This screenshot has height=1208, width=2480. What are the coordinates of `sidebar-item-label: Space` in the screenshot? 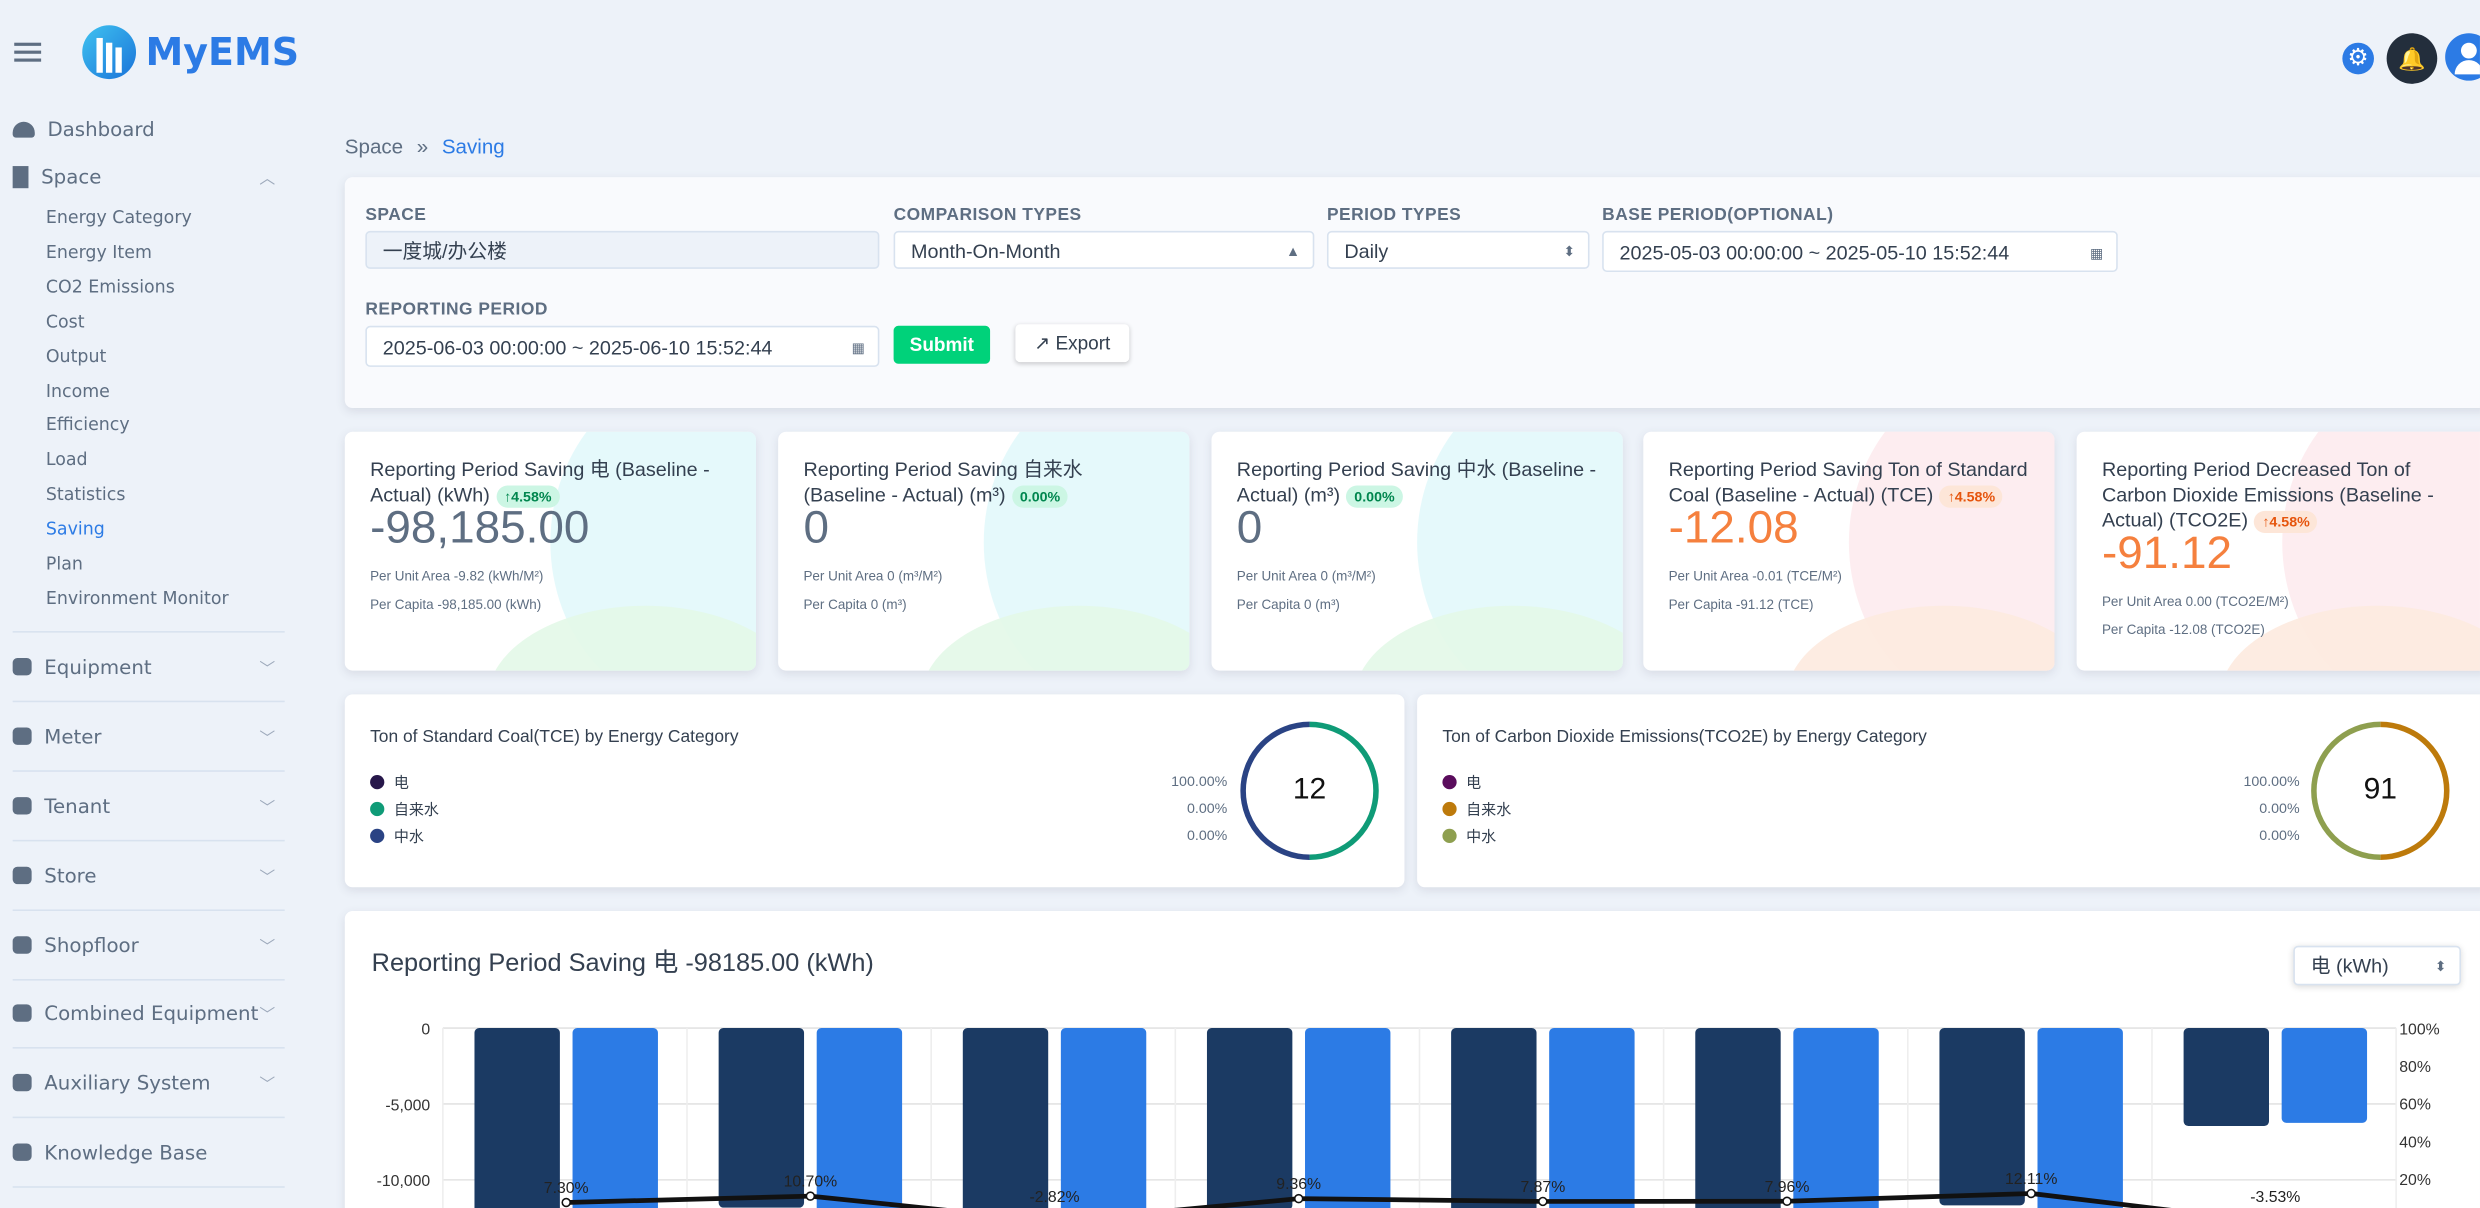 It's located at (71, 176).